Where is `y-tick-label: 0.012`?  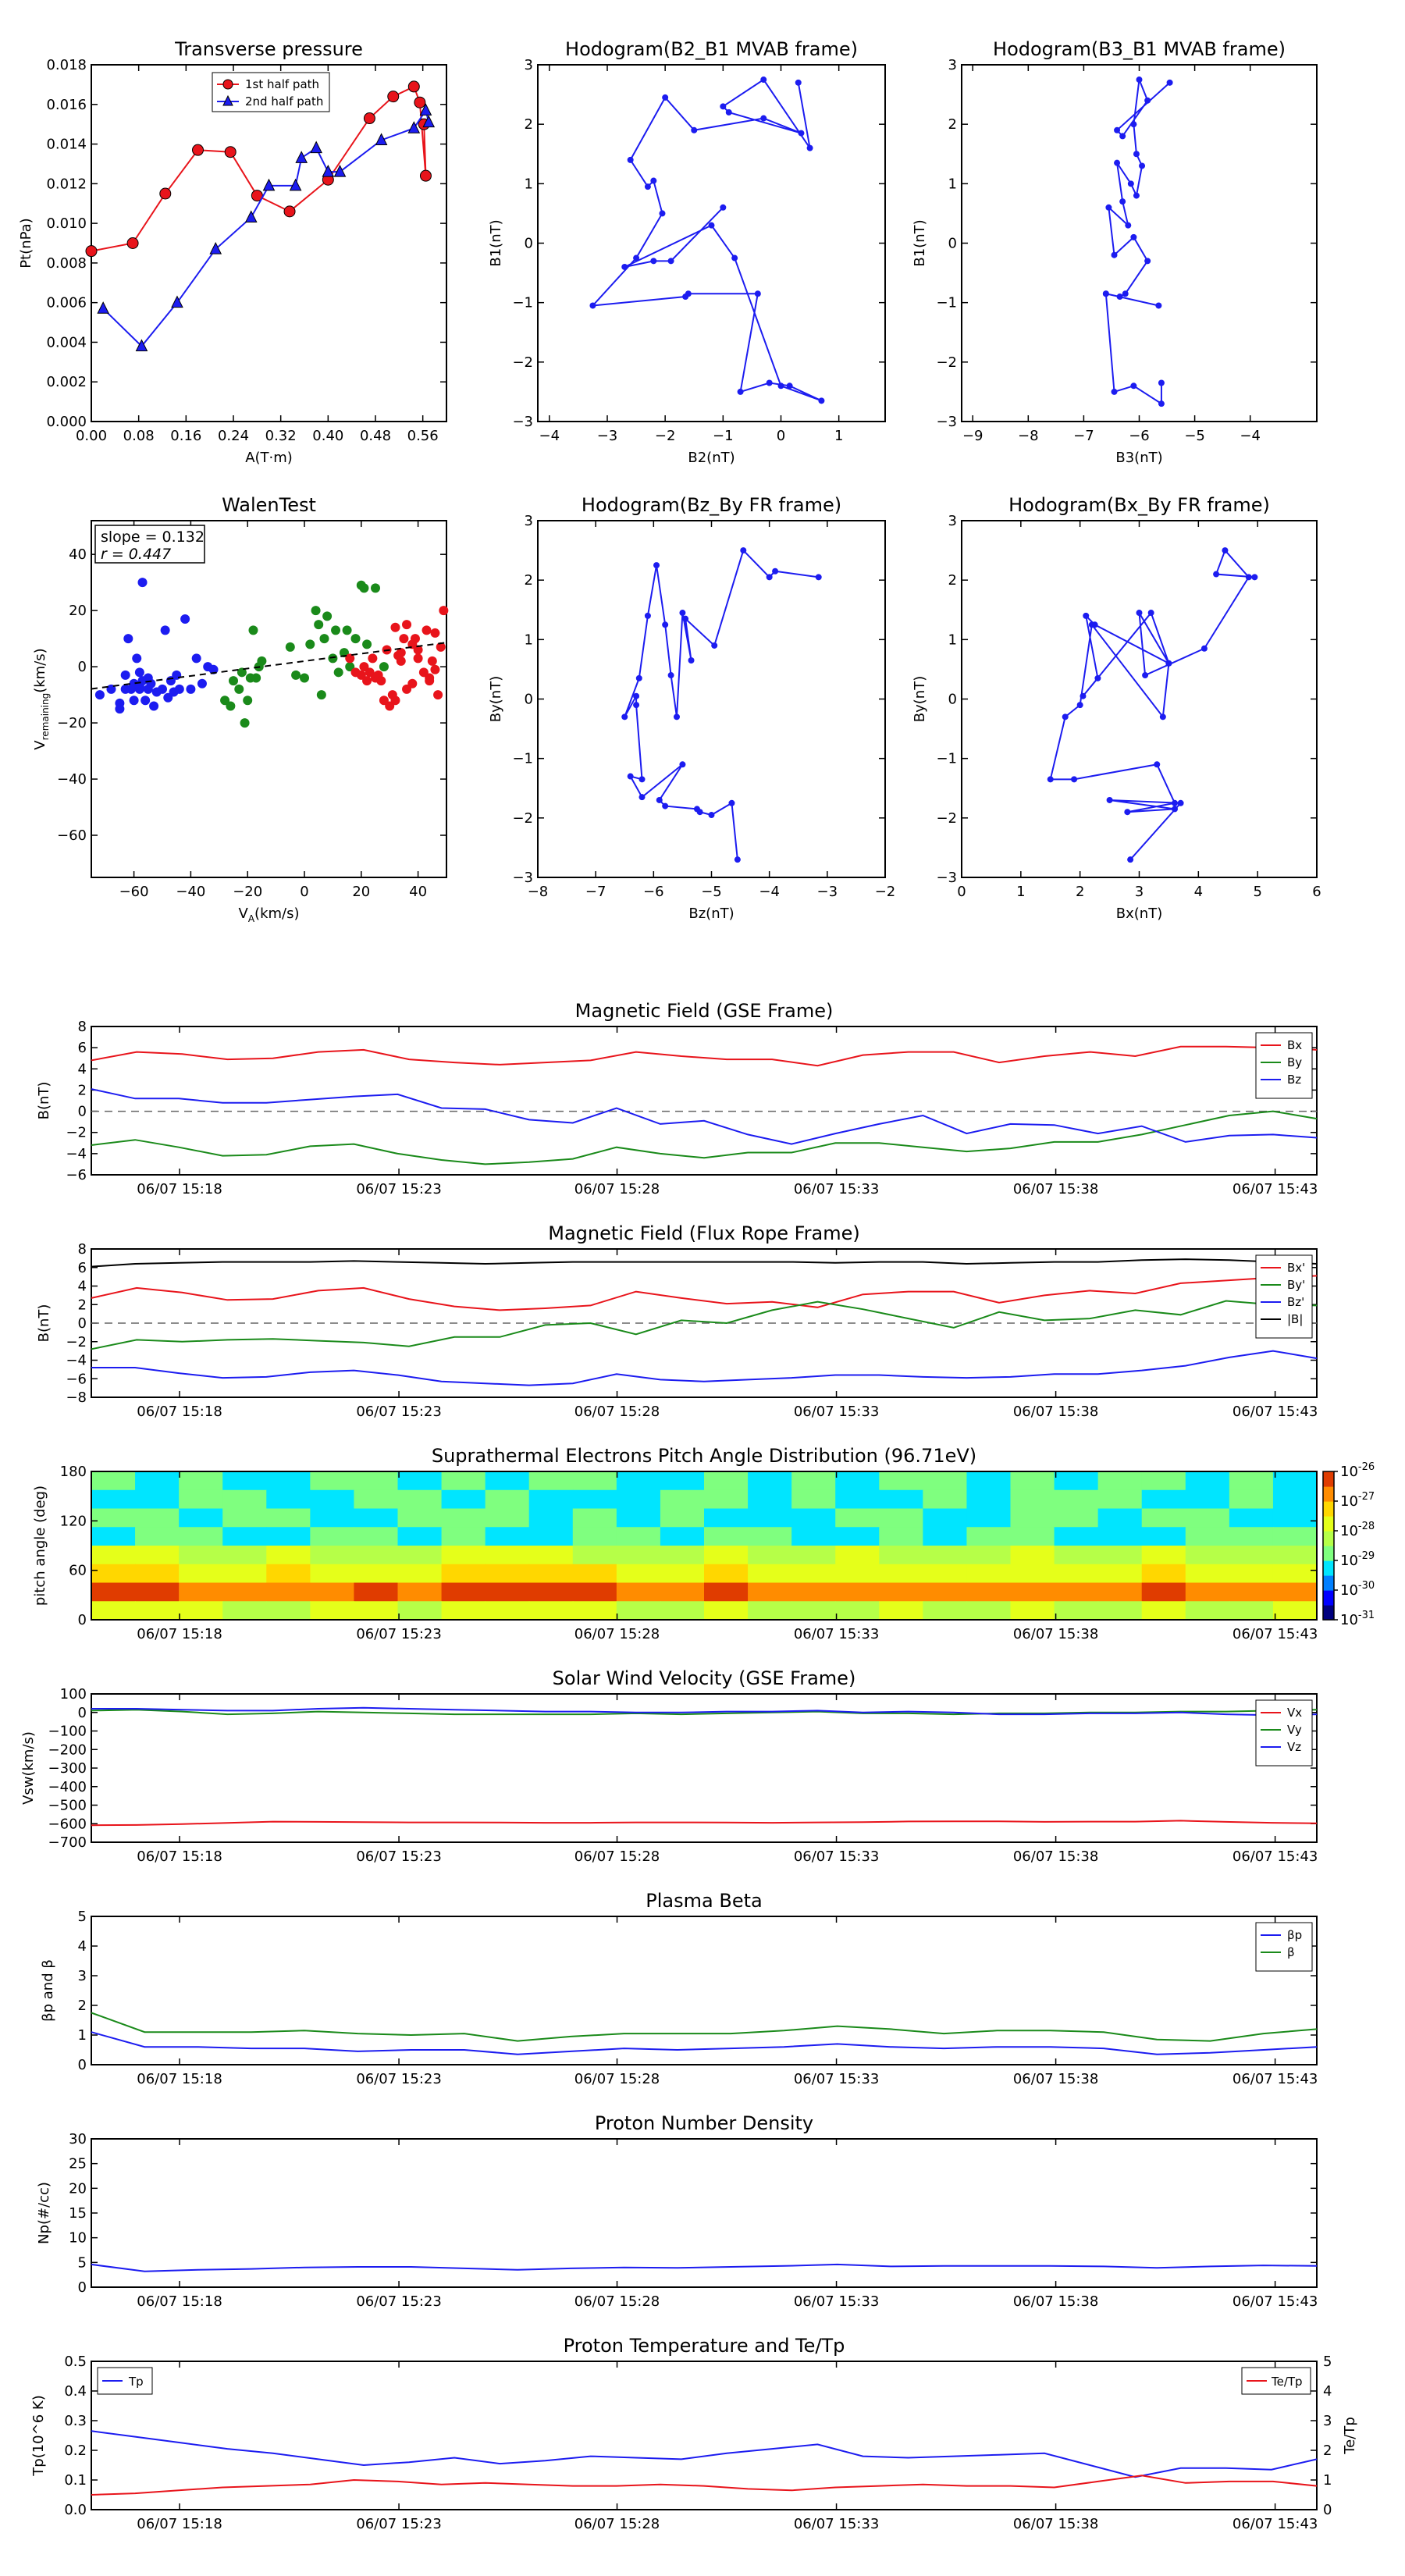 y-tick-label: 0.012 is located at coordinates (67, 184).